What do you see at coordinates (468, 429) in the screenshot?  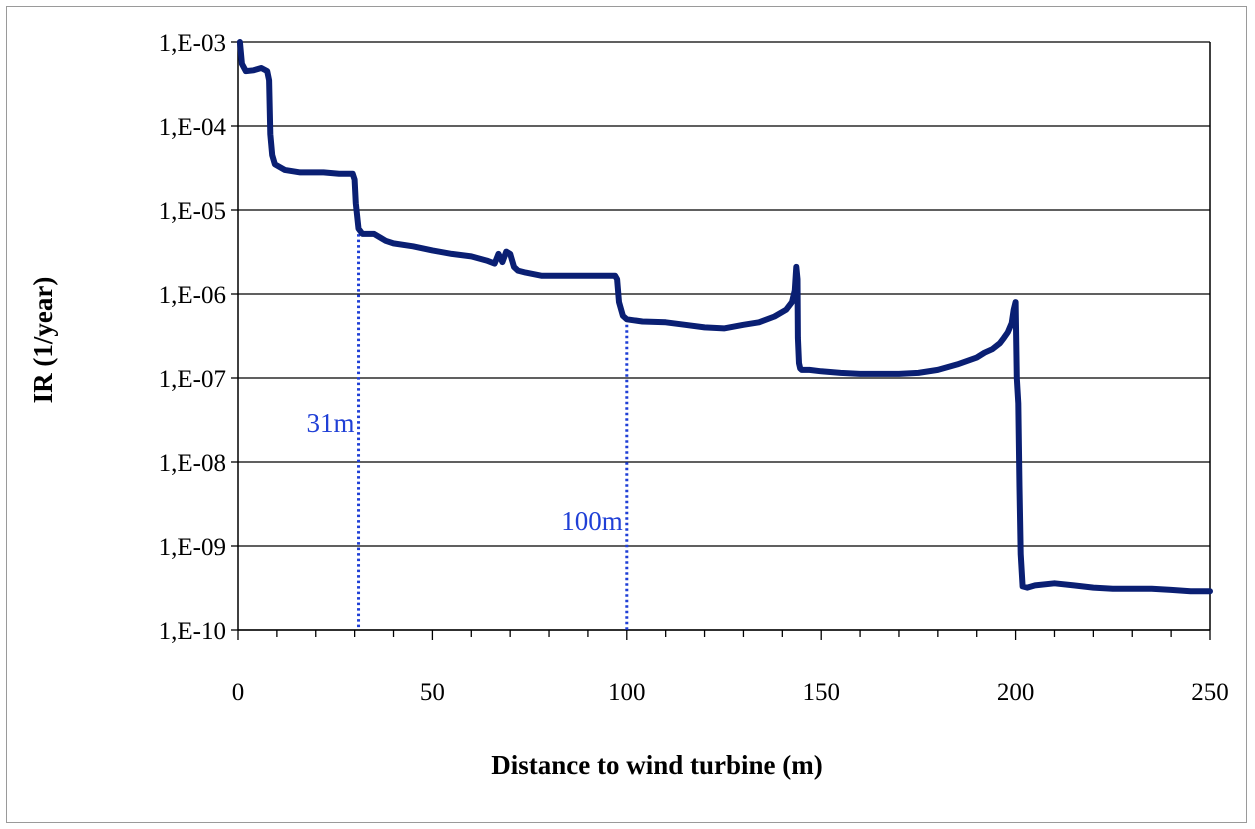 I see `distance-markers: 31m 100m` at bounding box center [468, 429].